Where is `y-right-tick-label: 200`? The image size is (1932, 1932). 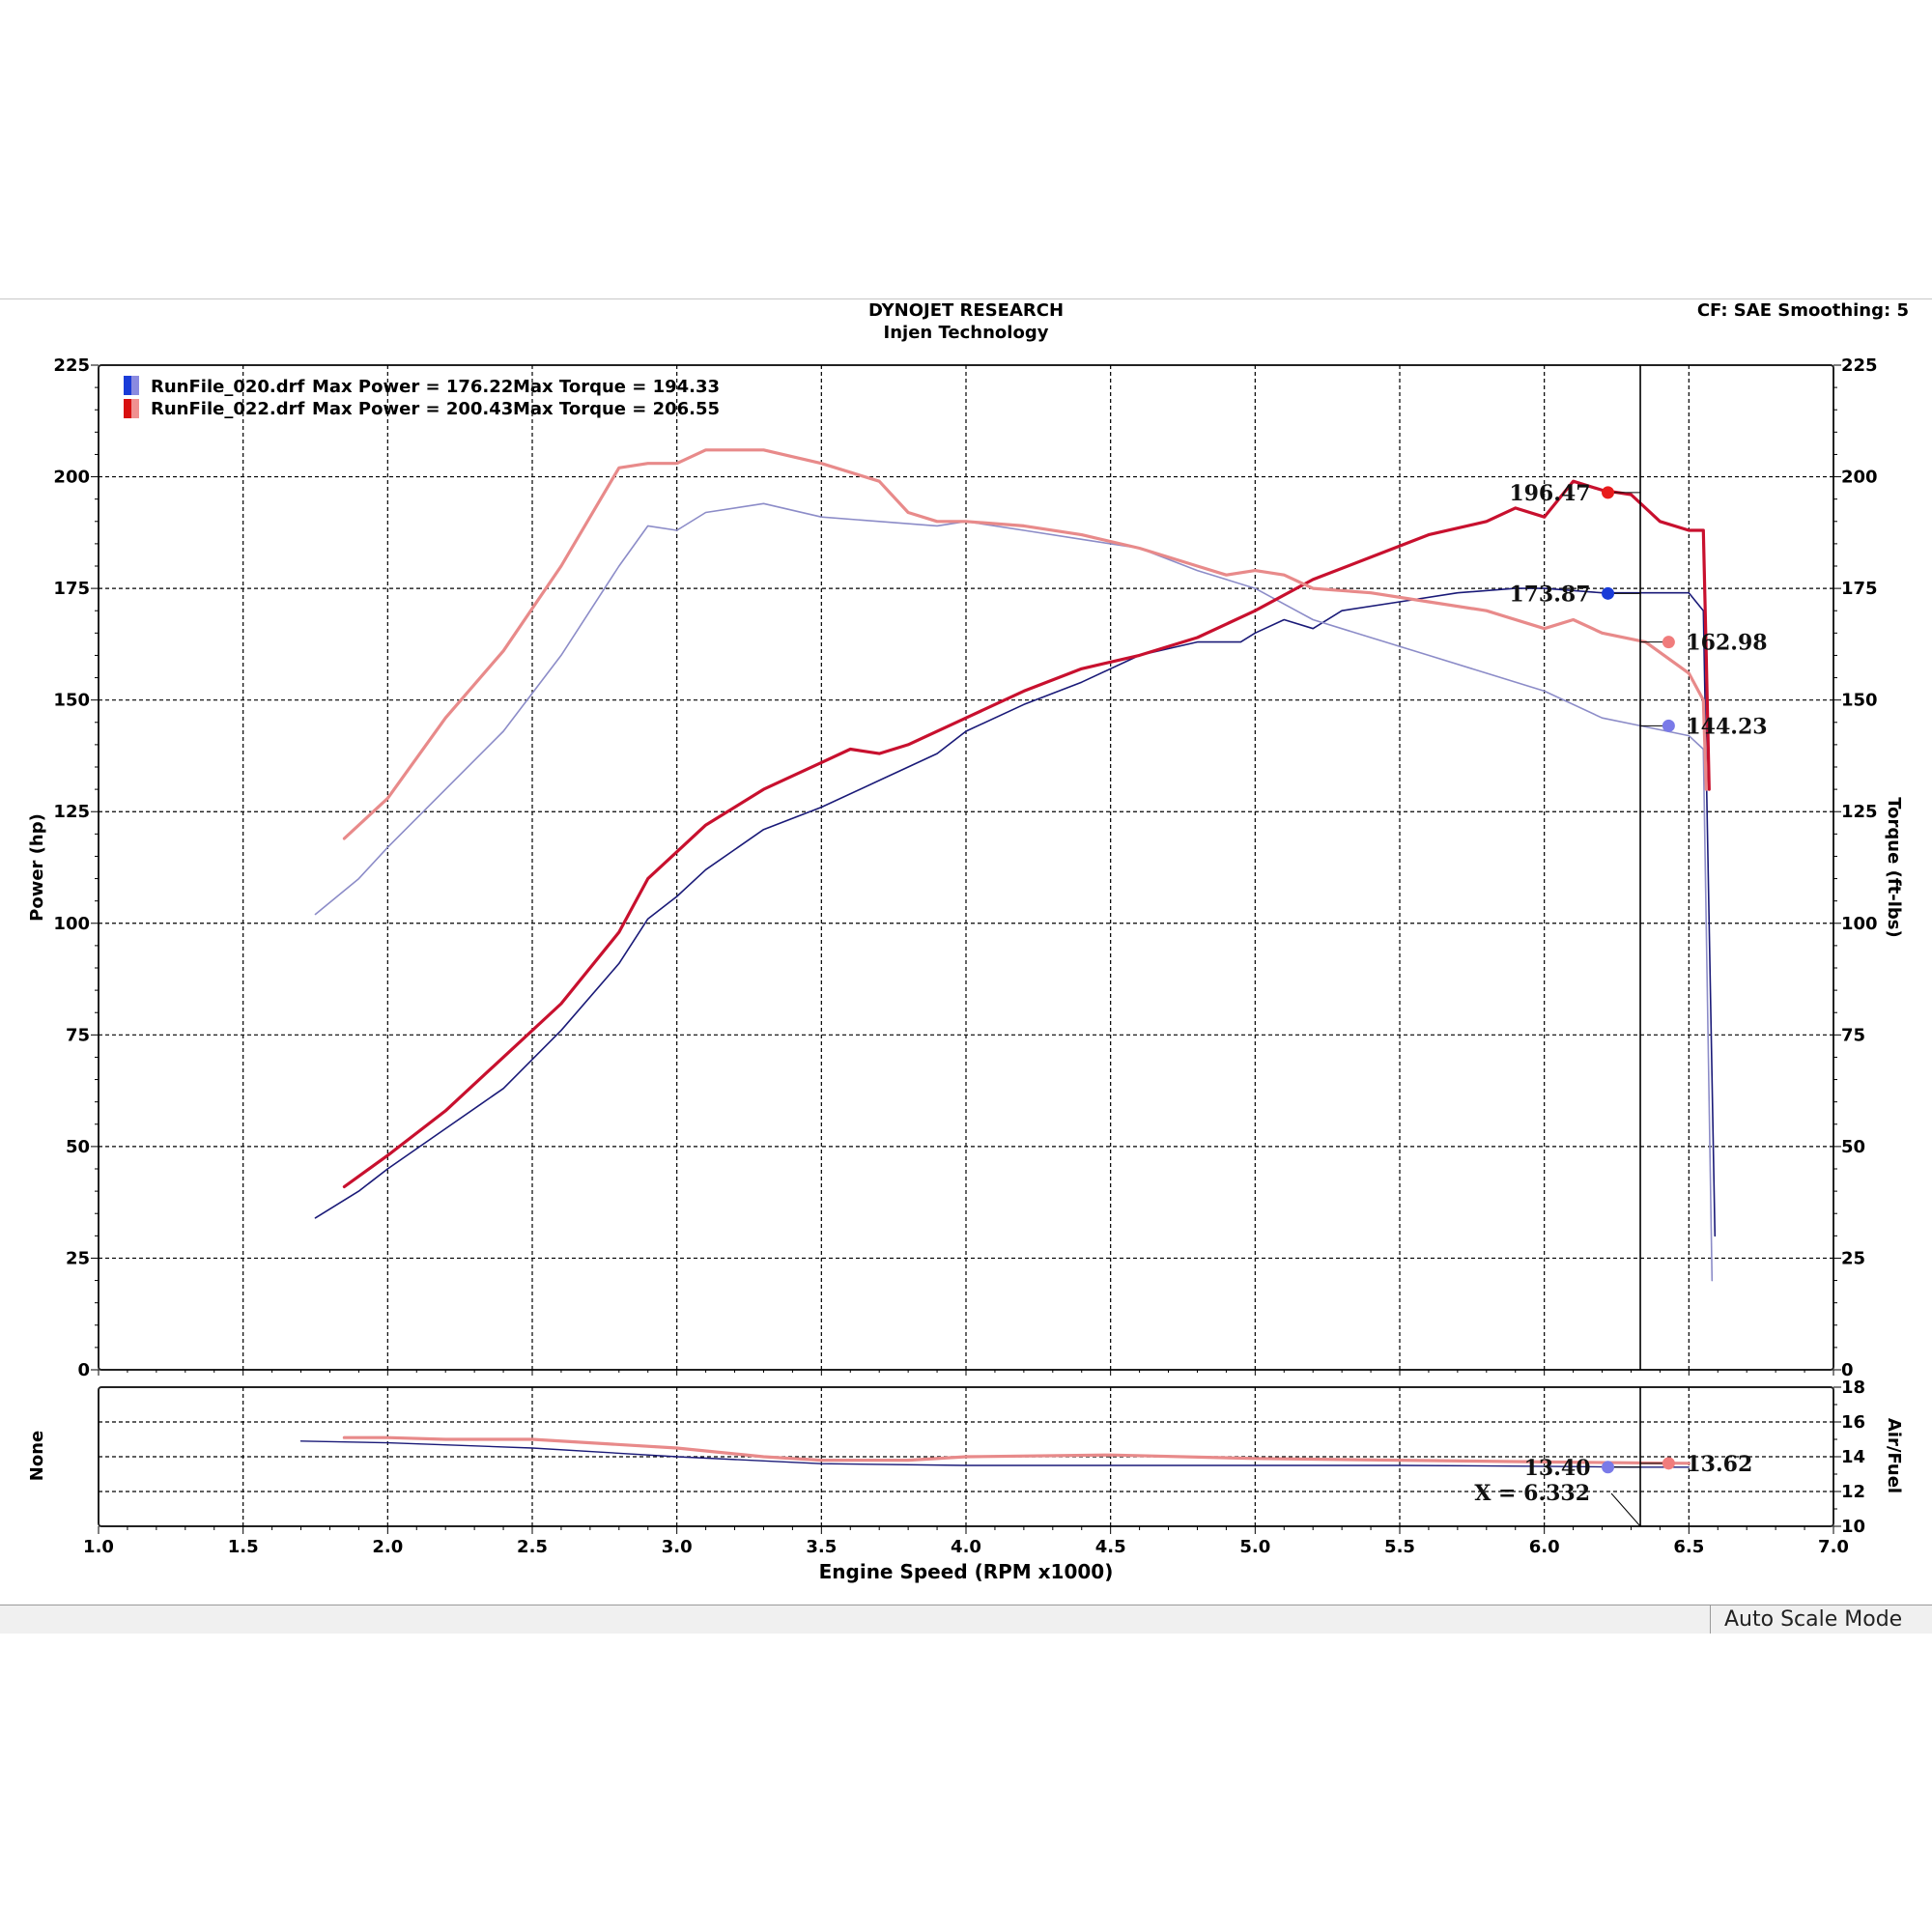 y-right-tick-label: 200 is located at coordinates (1859, 478).